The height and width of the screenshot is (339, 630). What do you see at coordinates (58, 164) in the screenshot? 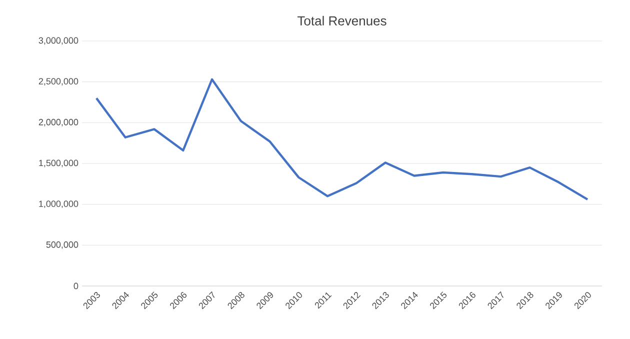
I see `y-tick-label: 1,500,000` at bounding box center [58, 164].